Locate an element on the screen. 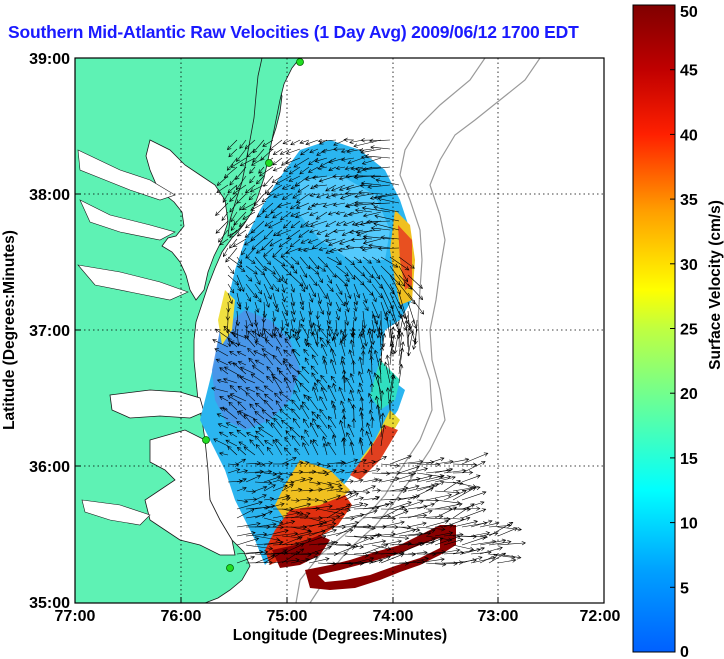  x-tick-label: 73:00 is located at coordinates (498, 616).